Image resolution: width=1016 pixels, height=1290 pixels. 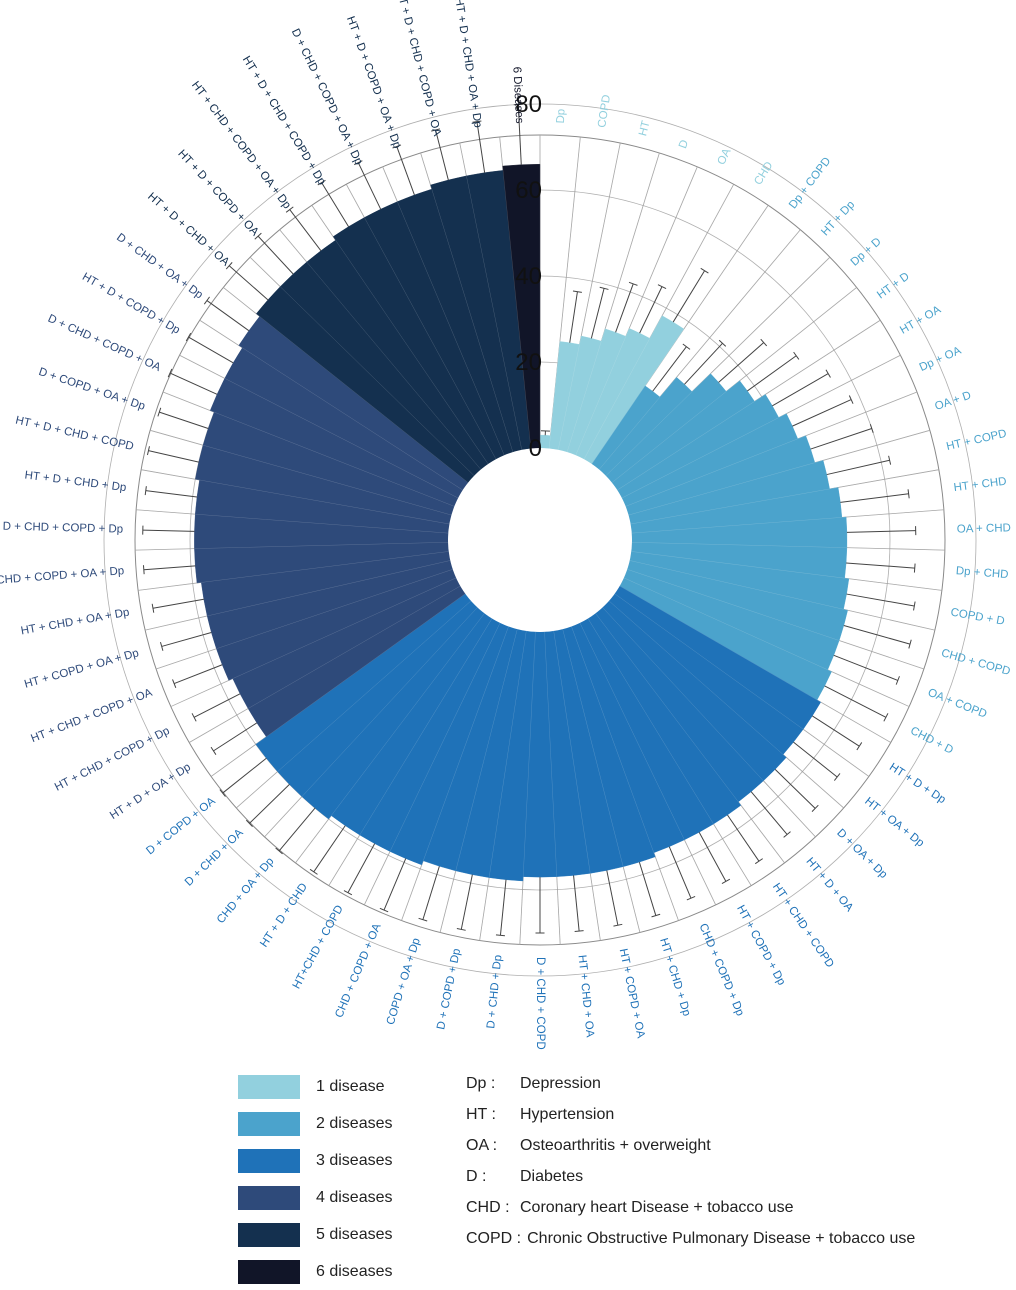 What do you see at coordinates (540, 540) in the screenshot?
I see `center-hole` at bounding box center [540, 540].